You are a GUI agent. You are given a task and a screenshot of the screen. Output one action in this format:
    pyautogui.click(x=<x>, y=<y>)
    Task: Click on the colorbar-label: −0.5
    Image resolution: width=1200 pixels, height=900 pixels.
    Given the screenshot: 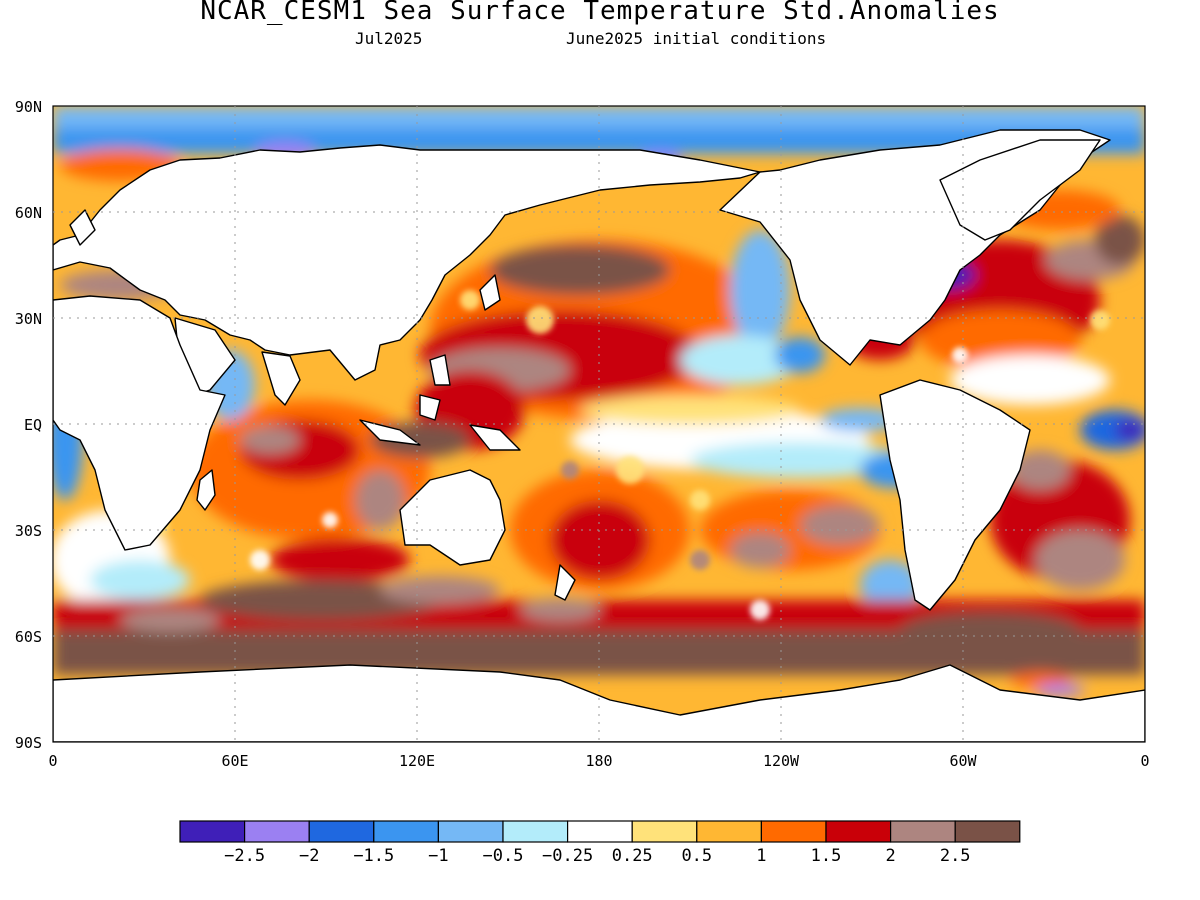 What is the action you would take?
    pyautogui.click(x=503, y=856)
    